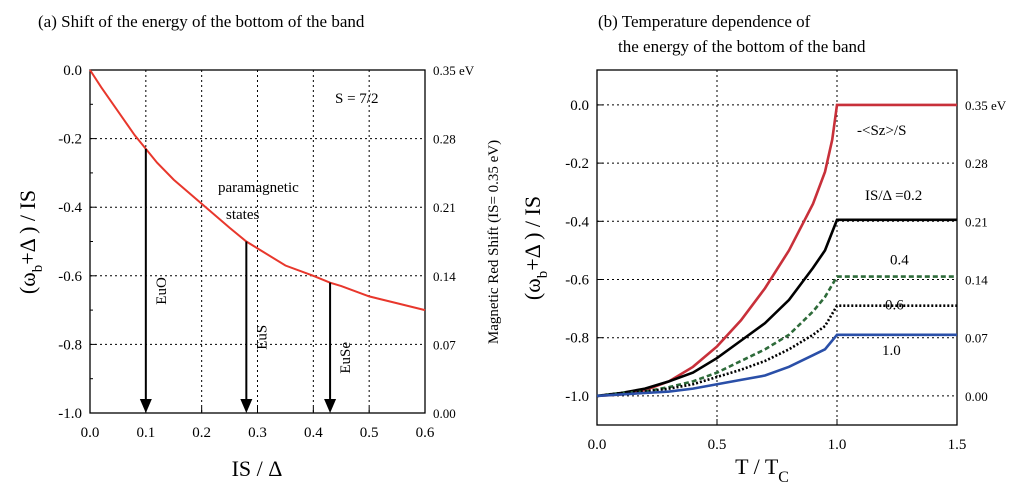 The width and height of the screenshot is (1024, 496). I want to click on panel-a-x-tick-label: 0.4, so click(313, 433).